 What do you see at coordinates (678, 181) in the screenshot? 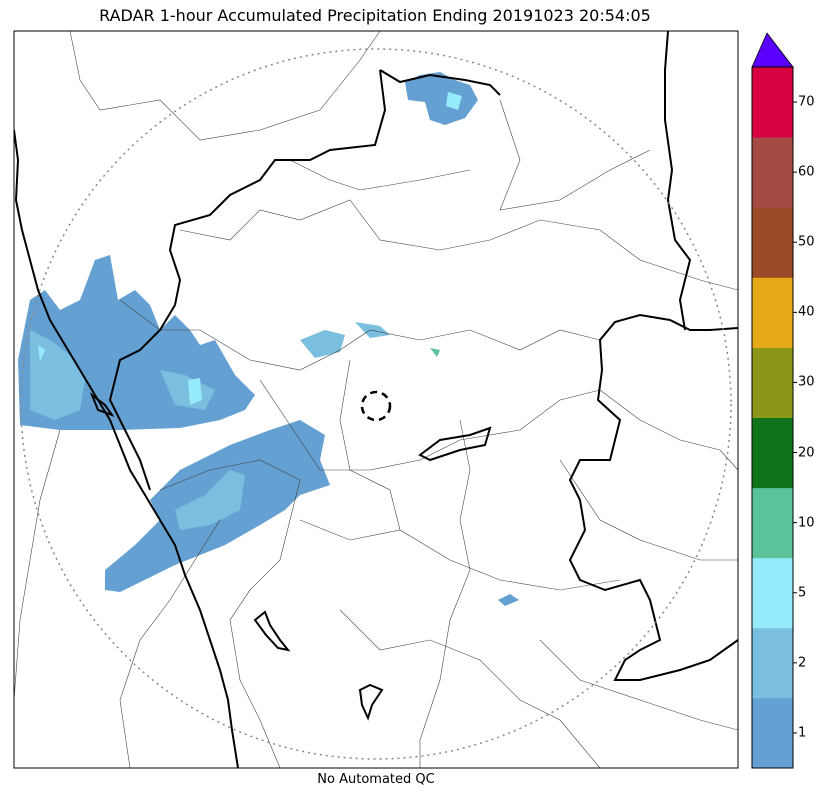
I see `state-border-northeast` at bounding box center [678, 181].